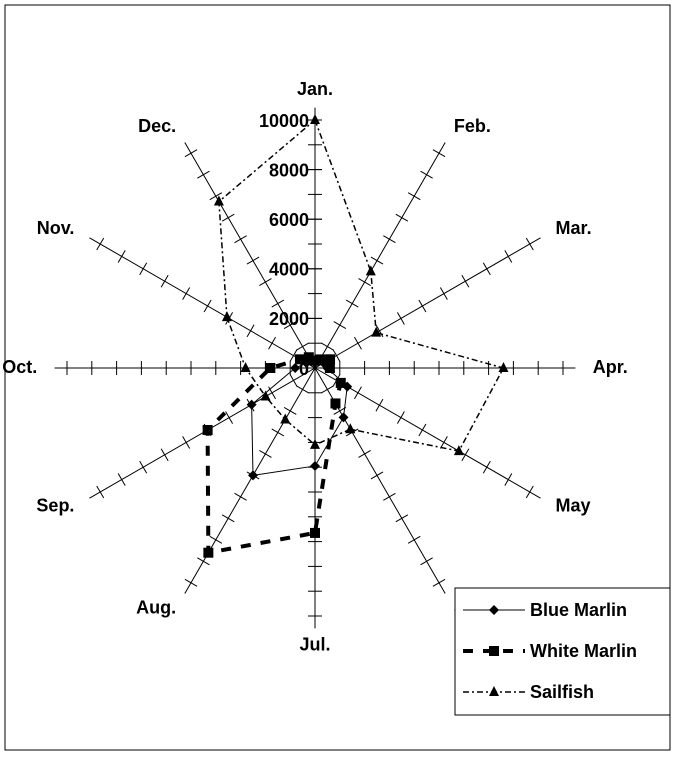 This screenshot has height=758, width=675. What do you see at coordinates (56, 228) in the screenshot?
I see `category-label: Nov.` at bounding box center [56, 228].